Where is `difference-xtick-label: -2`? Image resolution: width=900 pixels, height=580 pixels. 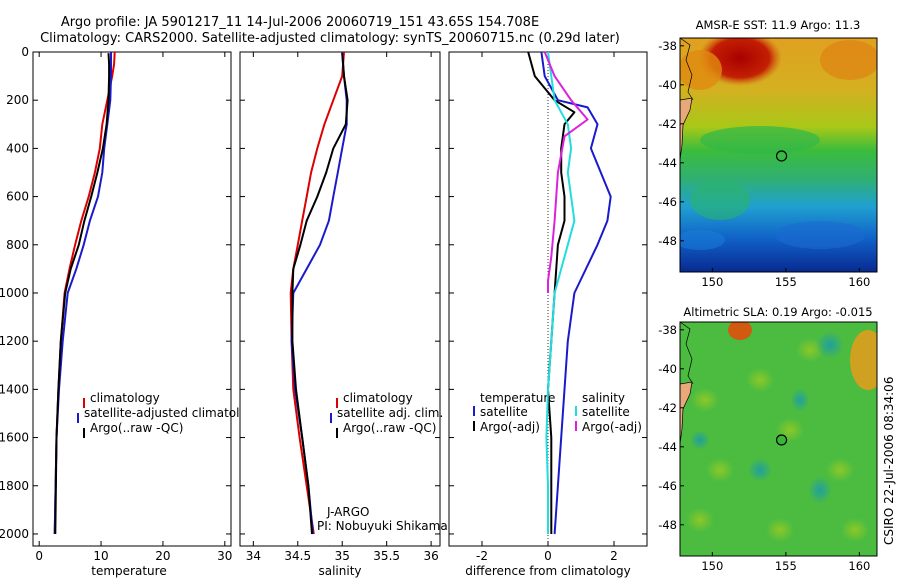
difference-xtick-label: -2 is located at coordinates (482, 556).